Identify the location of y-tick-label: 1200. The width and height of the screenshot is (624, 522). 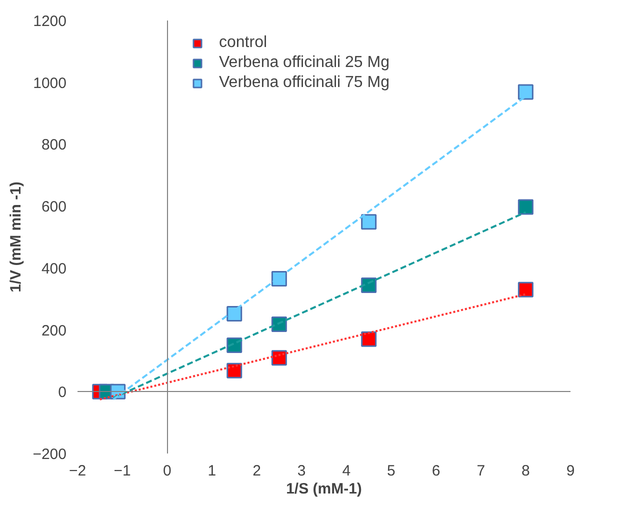
(50, 21).